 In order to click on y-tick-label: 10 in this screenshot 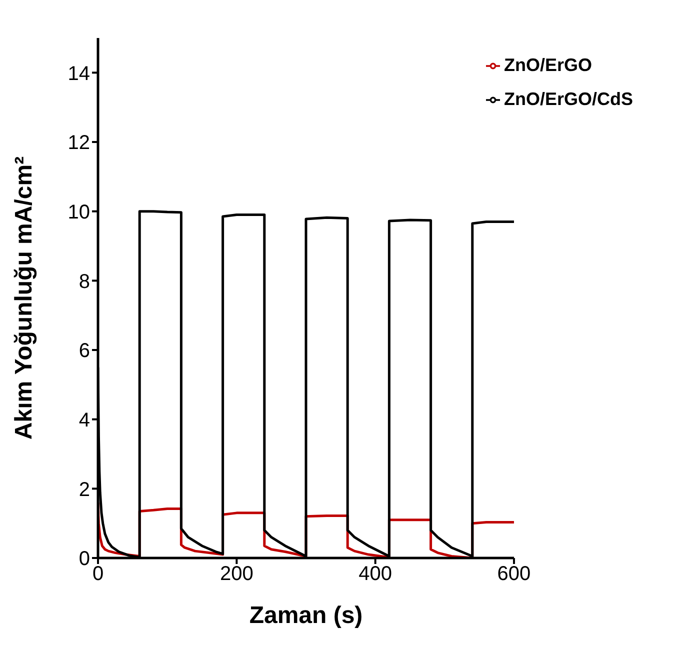, I will do `click(79, 212)`.